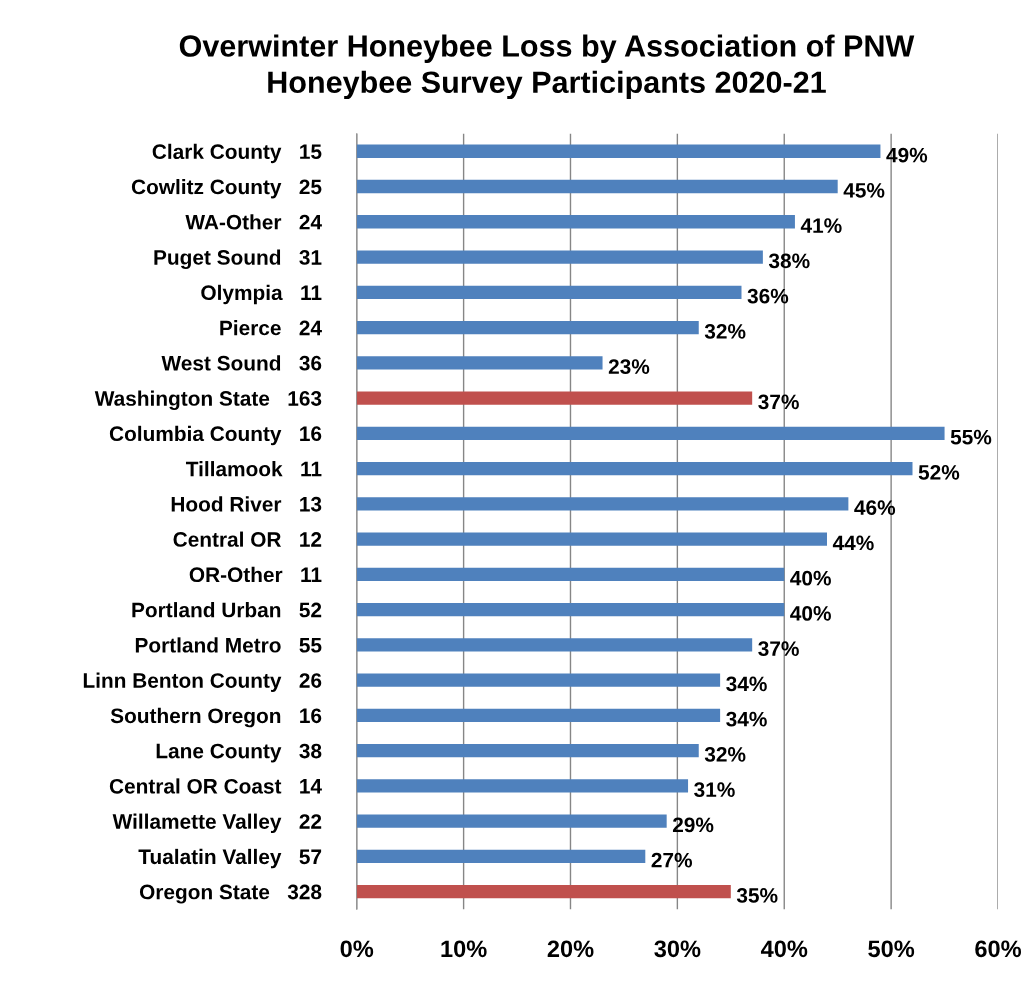  Describe the element at coordinates (226, 189) in the screenshot. I see `y-tick-label: Cowlitz County 25` at that location.